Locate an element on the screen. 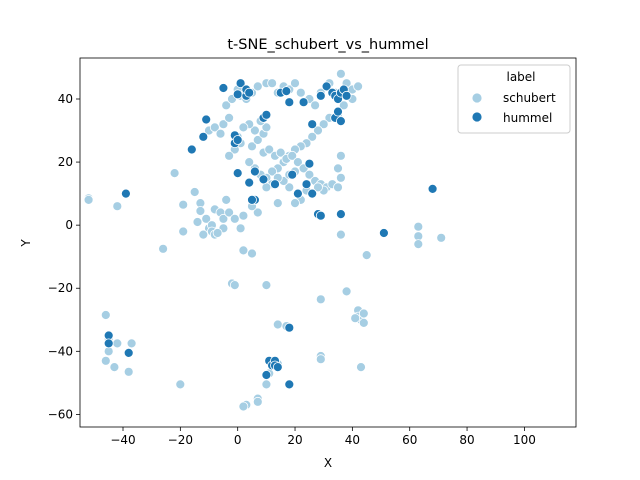 The height and width of the screenshot is (480, 640). x-tick-label: 60 is located at coordinates (409, 440).